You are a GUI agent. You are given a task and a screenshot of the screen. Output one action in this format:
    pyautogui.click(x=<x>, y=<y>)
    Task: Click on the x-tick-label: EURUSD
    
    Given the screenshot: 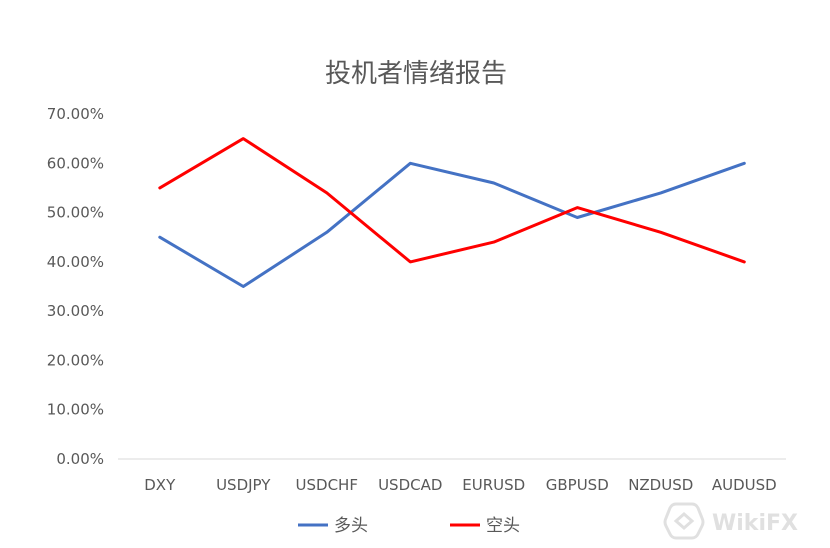 What is the action you would take?
    pyautogui.click(x=493, y=485)
    